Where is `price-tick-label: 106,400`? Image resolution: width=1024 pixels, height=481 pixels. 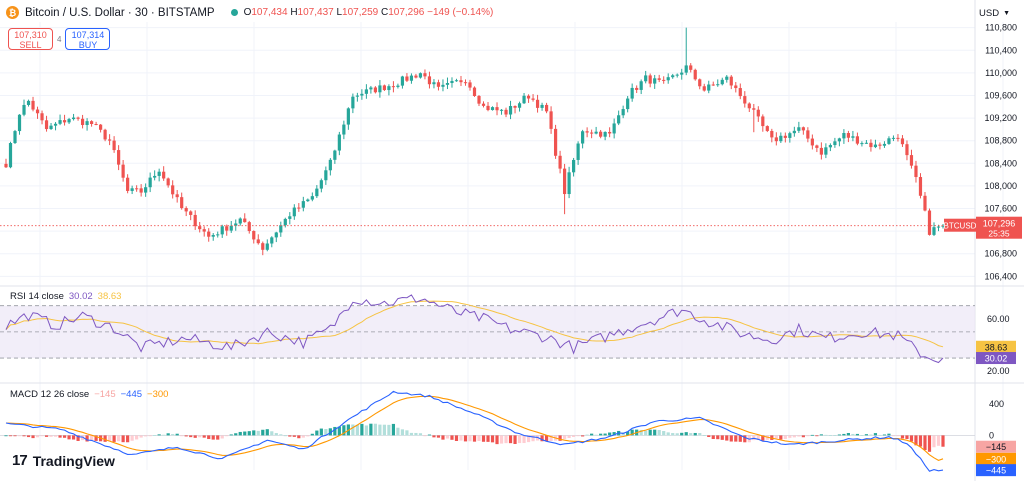
price-tick-label: 106,400 is located at coordinates (1000, 276).